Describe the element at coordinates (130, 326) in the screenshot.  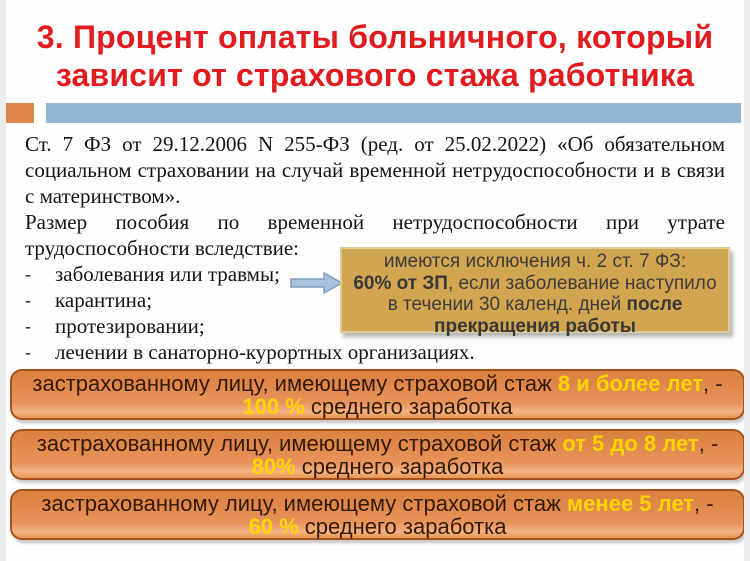
I see `list-item-label: протезировании;` at that location.